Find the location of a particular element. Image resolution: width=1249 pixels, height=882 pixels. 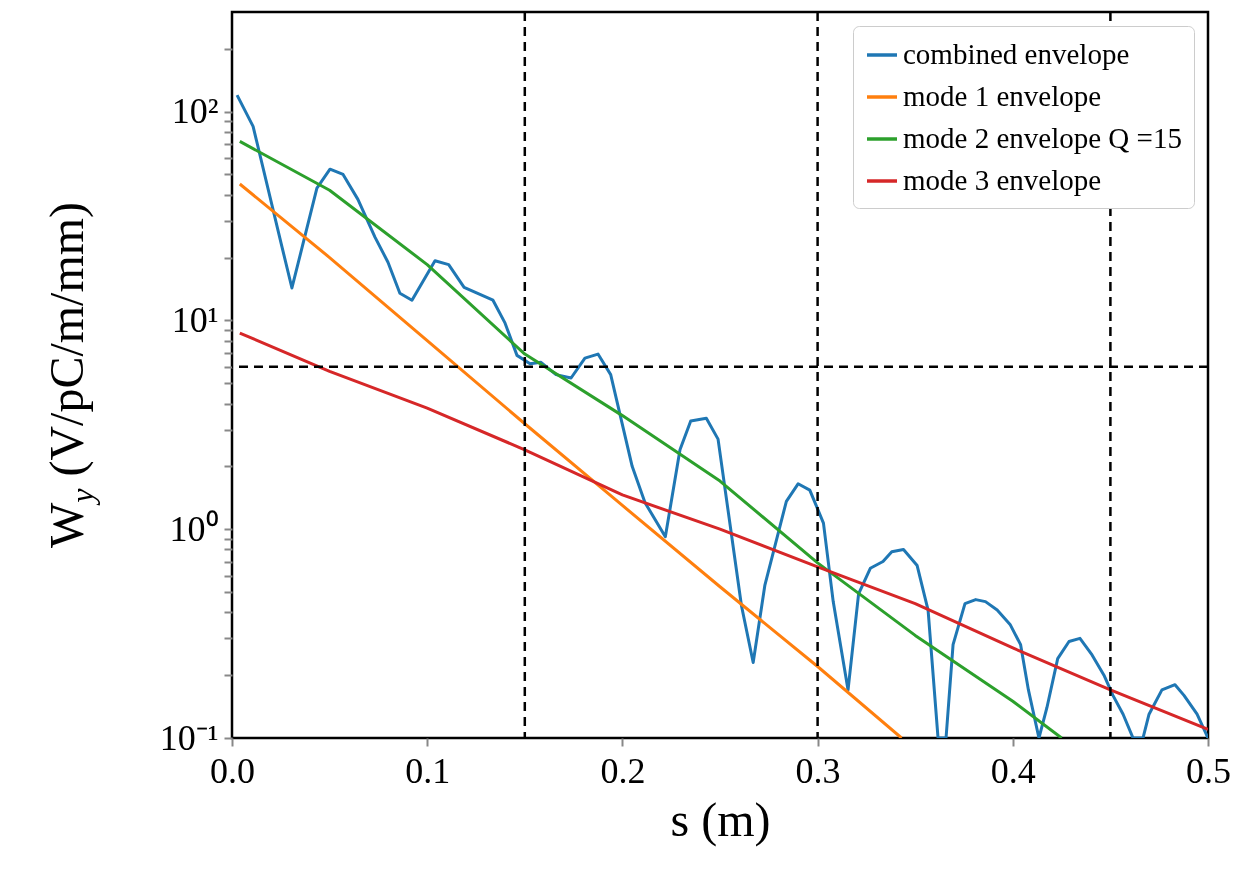

legend-label: mode 2 envelope Q =15 is located at coordinates (1042, 138).